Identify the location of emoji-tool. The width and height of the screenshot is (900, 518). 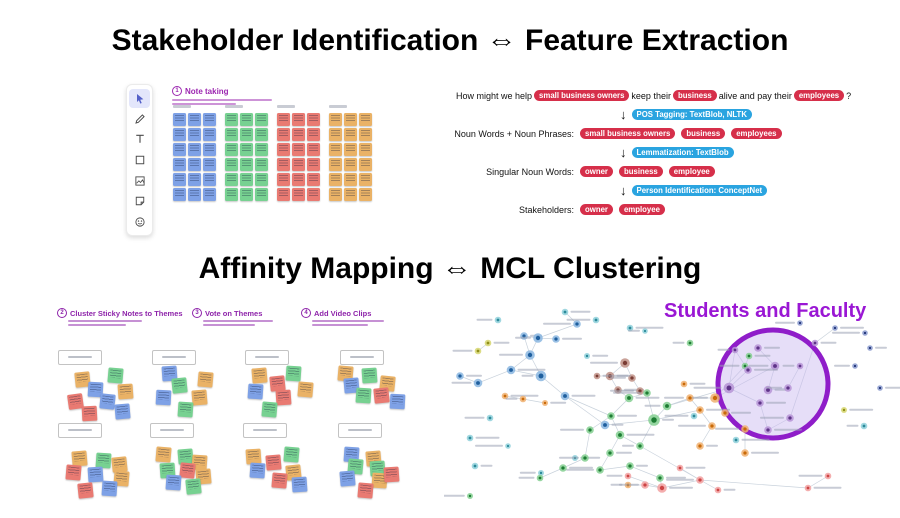
(139, 221).